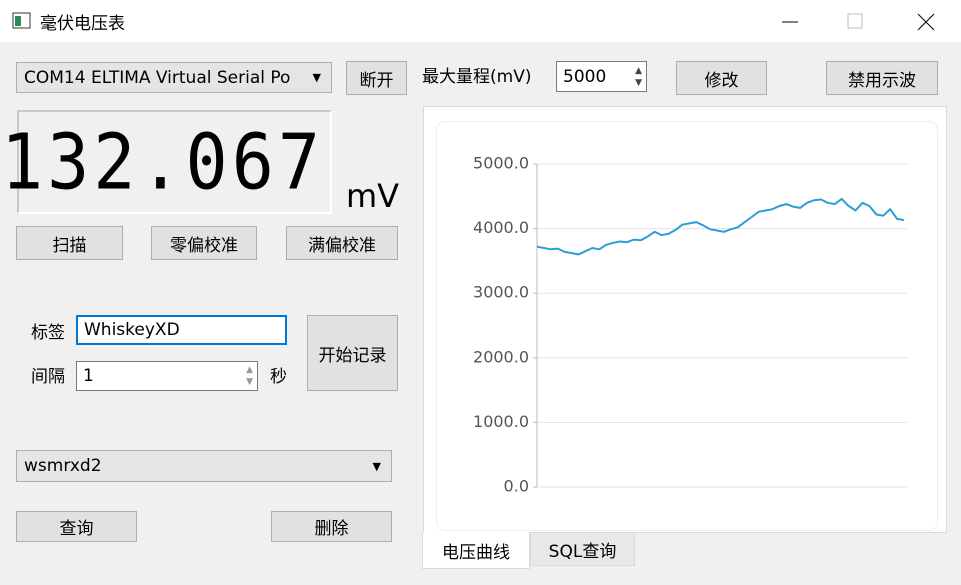 This screenshot has height=585, width=961. What do you see at coordinates (82, 23) in the screenshot?
I see `window-title: 毫伏电压表` at bounding box center [82, 23].